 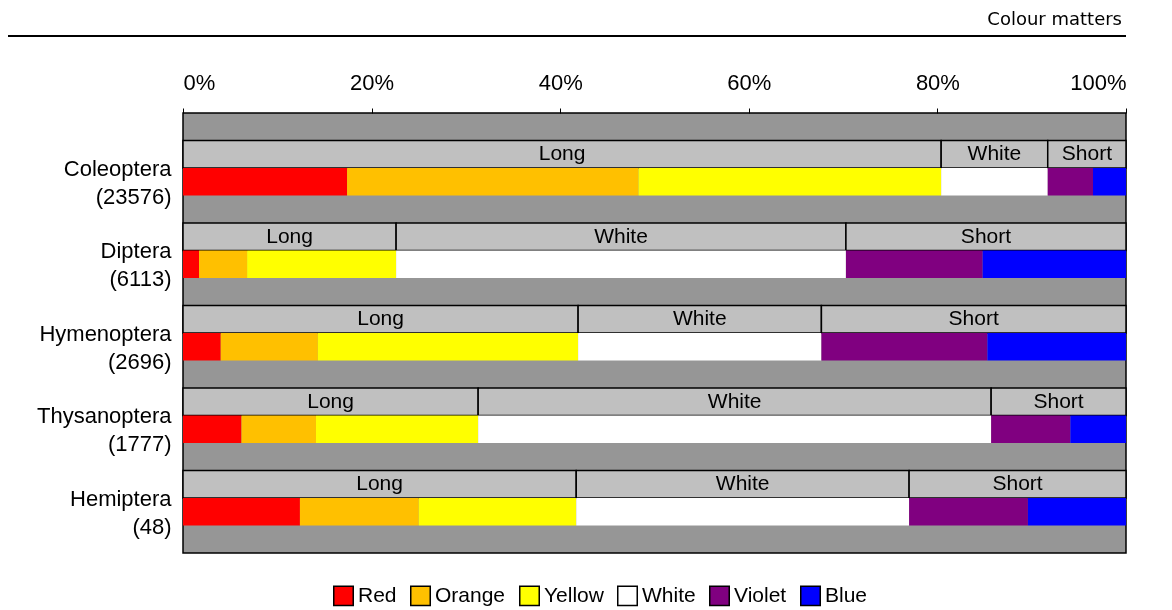 I want to click on legend-label: Blue, so click(x=846, y=594).